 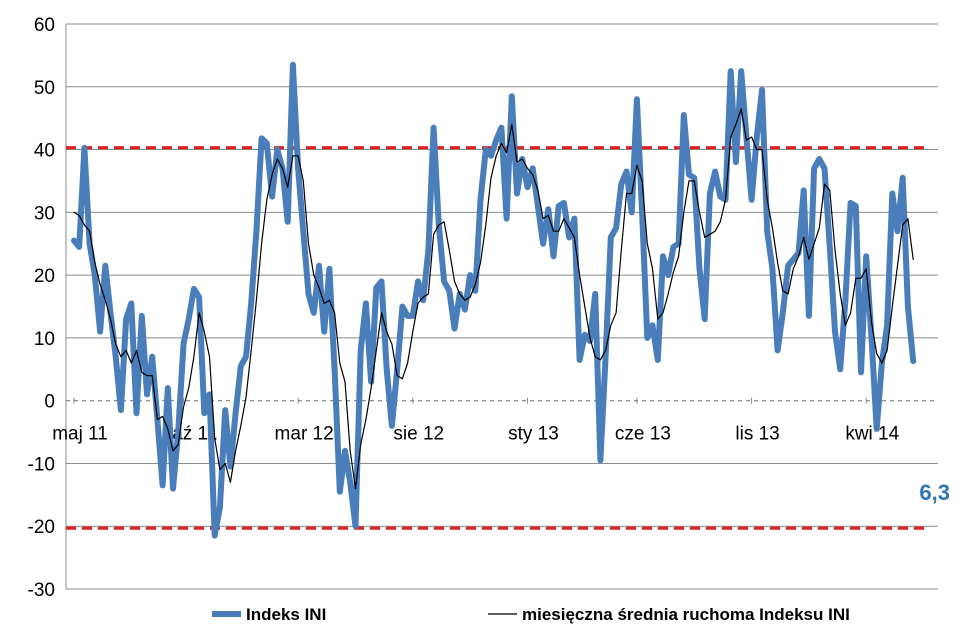 I want to click on value-annotation: 6,3, so click(x=934, y=492).